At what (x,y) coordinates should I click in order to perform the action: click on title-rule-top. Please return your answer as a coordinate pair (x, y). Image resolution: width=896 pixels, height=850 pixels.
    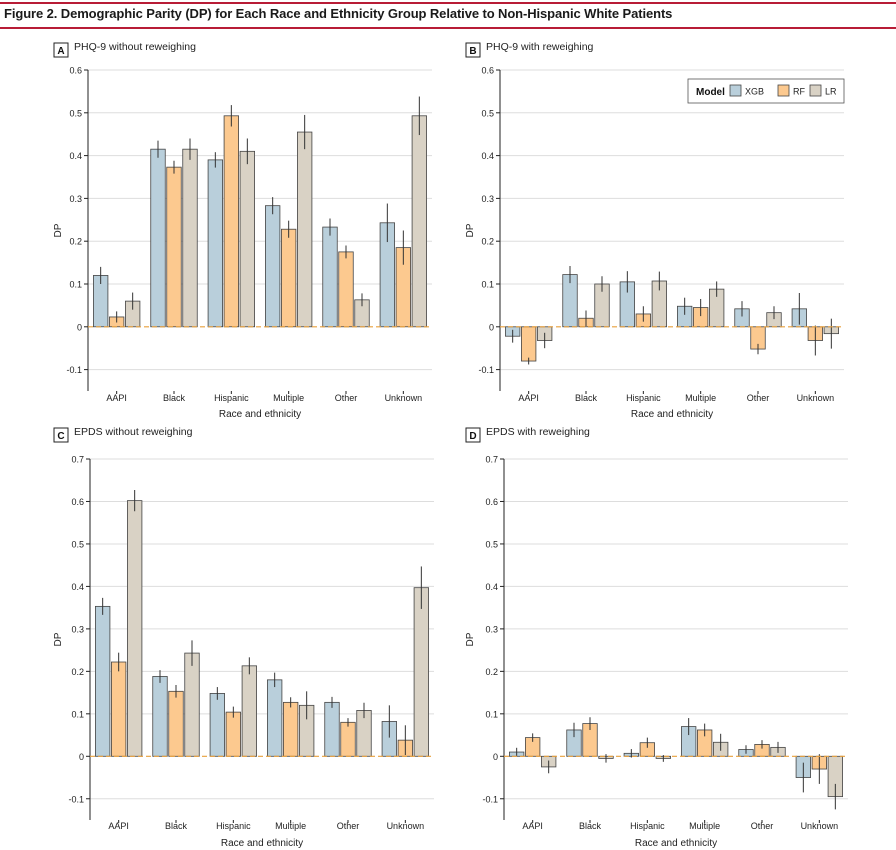
    Looking at the image, I should click on (448, 3).